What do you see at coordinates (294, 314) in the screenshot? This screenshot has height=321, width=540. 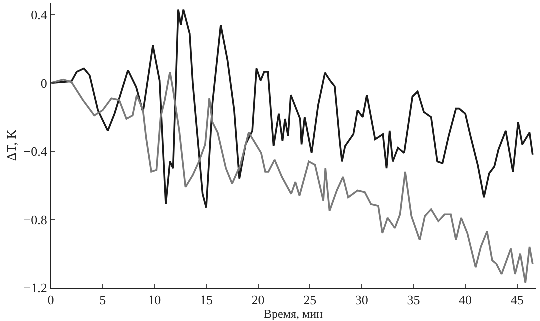 I see `x-axis-title: Время, мин` at bounding box center [294, 314].